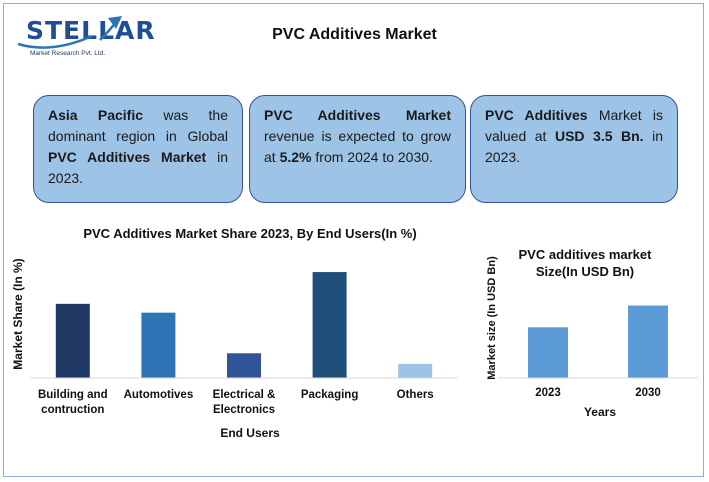 The image size is (709, 482). Describe the element at coordinates (96, 115) in the screenshot. I see `info-box-text: Asia Pacific` at that location.